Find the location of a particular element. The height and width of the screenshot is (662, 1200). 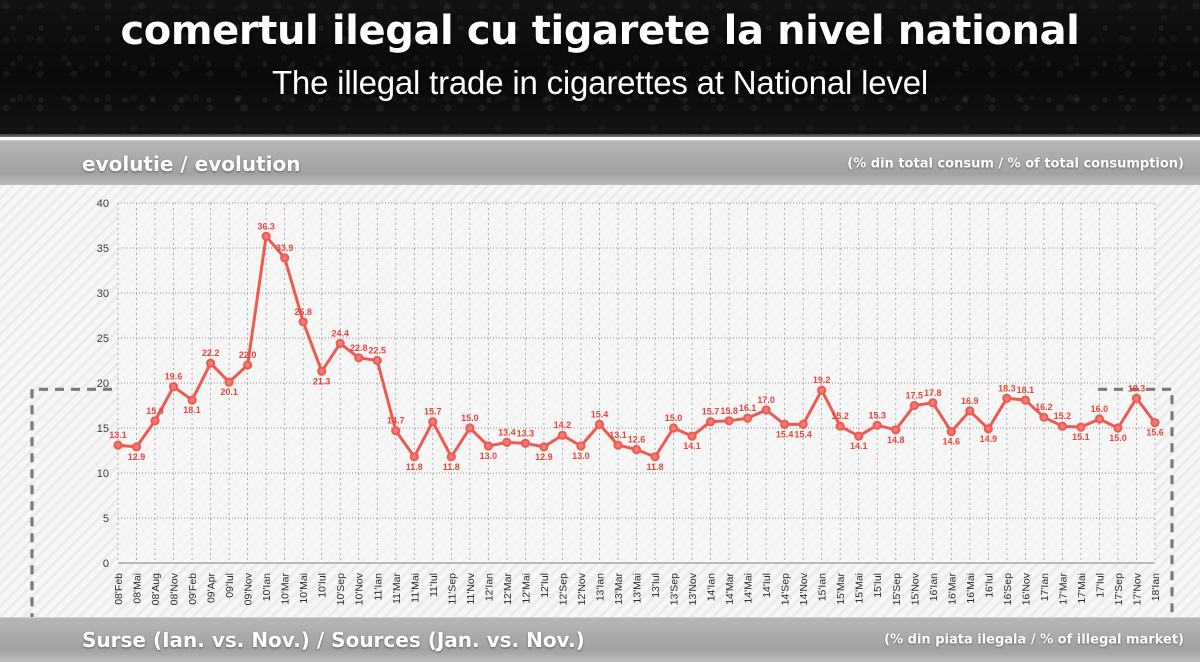

x-axis-tick-label: 10'Sep is located at coordinates (341, 589).